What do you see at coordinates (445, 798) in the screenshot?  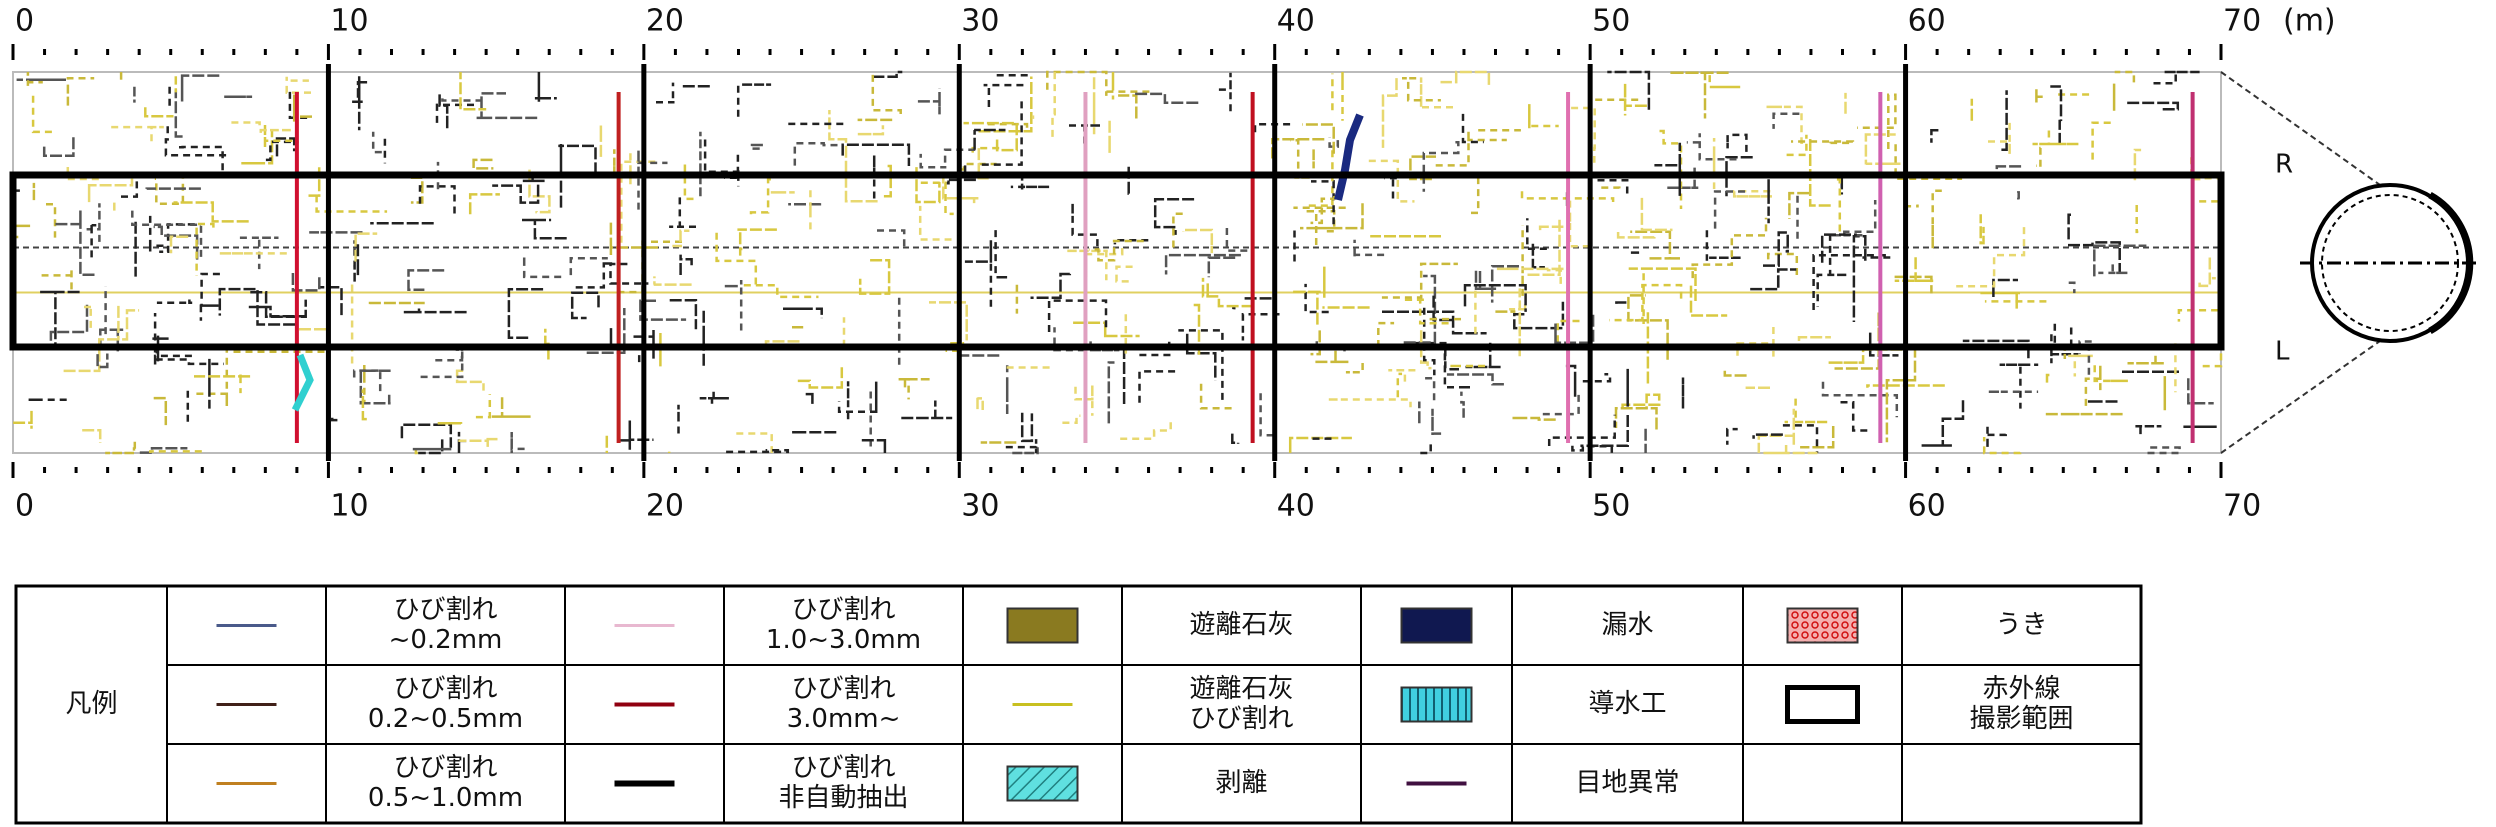 I see `legend-label: 0.5~1.0mm` at bounding box center [445, 798].